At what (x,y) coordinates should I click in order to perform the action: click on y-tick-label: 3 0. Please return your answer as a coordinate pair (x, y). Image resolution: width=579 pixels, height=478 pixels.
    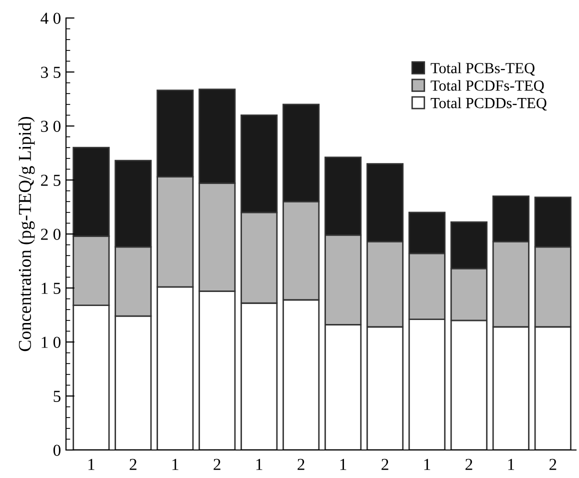
    Looking at the image, I should click on (51, 126).